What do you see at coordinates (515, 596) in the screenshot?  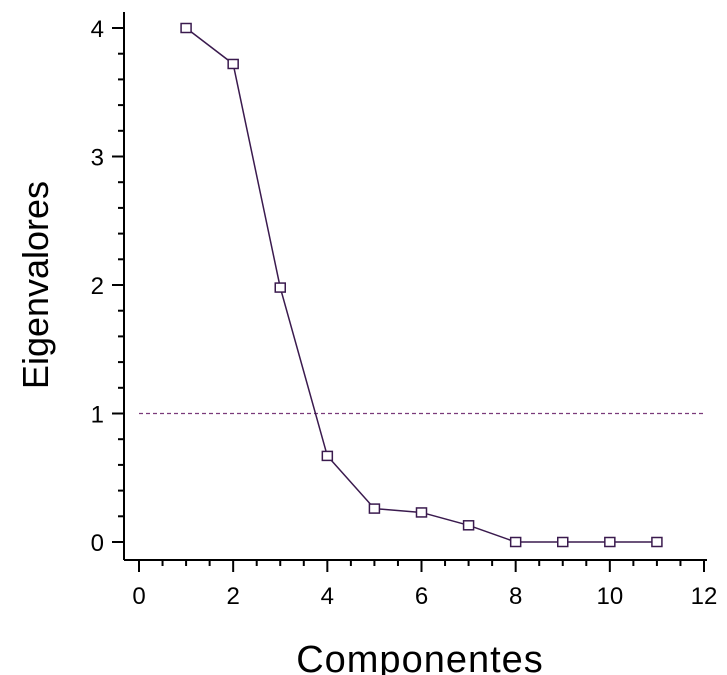 I see `x-tick-label: 8` at bounding box center [515, 596].